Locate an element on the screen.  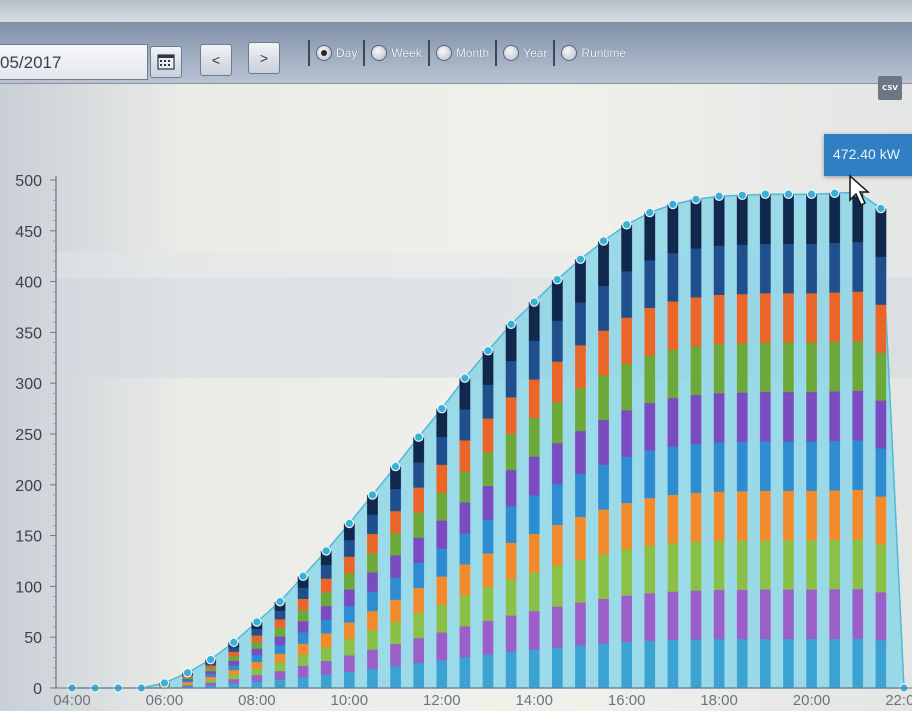
prev-button: < is located at coordinates (216, 60).